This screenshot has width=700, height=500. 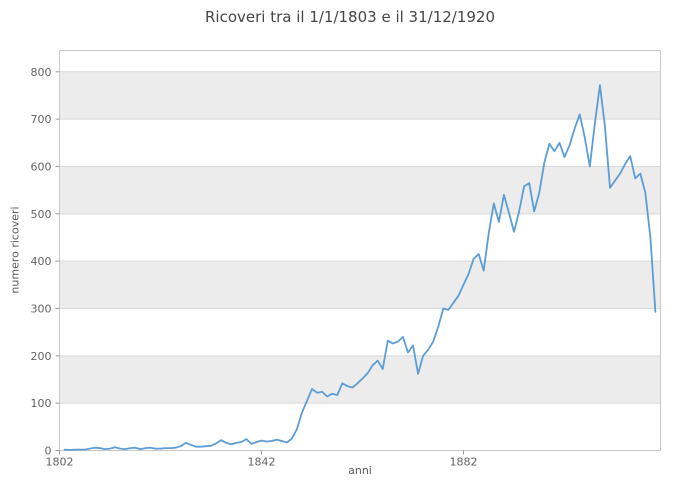 What do you see at coordinates (262, 462) in the screenshot?
I see `x-tick-label: 1842` at bounding box center [262, 462].